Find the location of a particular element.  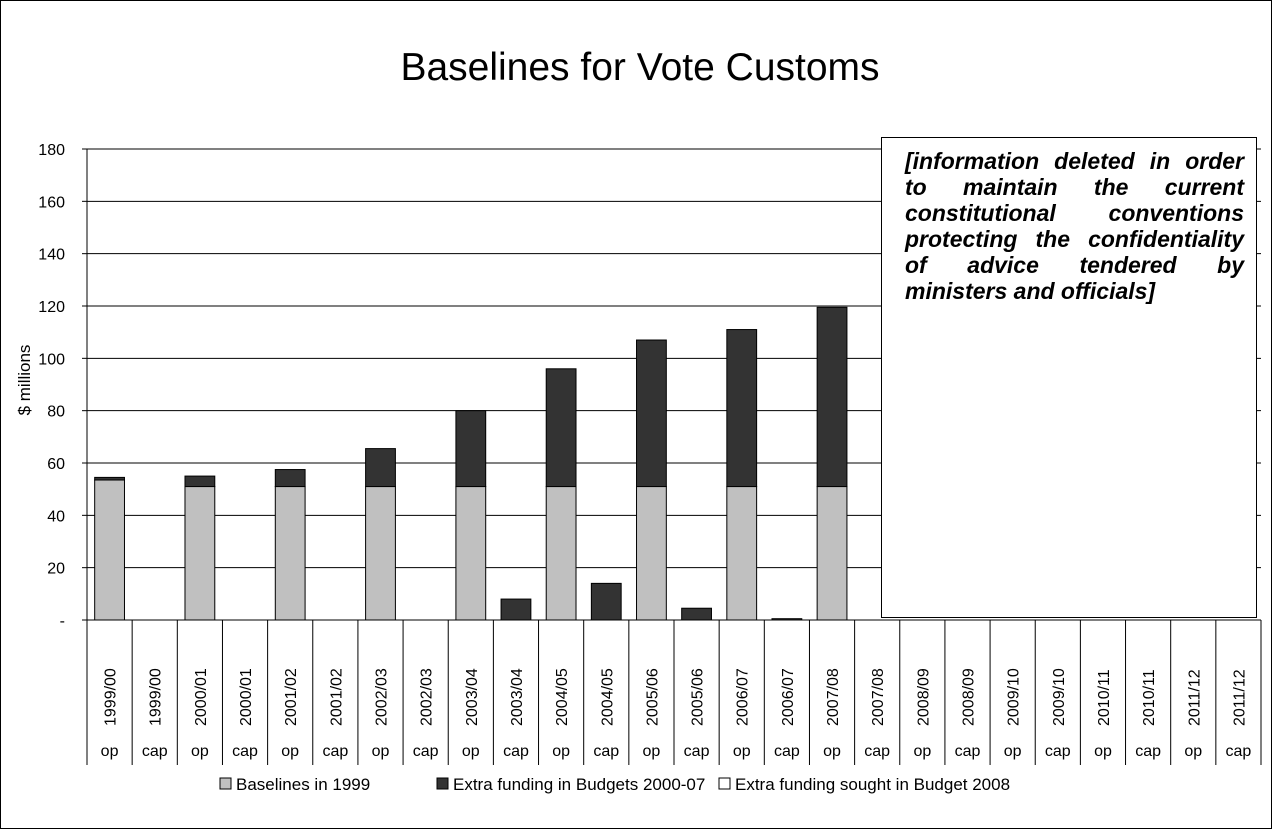

legend-label: Extra funding sought in Budget 2008 is located at coordinates (872, 784).